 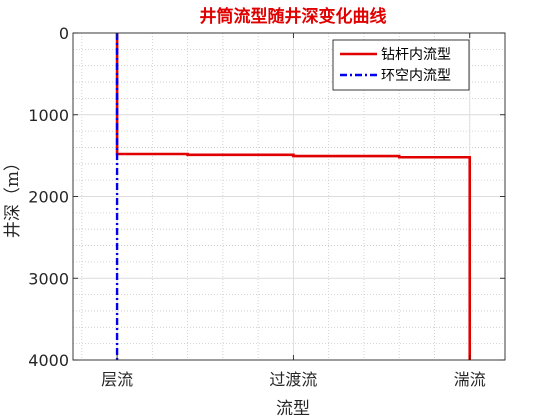 What do you see at coordinates (293, 16) in the screenshot?
I see `chart-title: 井筒流型随井深变化曲线` at bounding box center [293, 16].